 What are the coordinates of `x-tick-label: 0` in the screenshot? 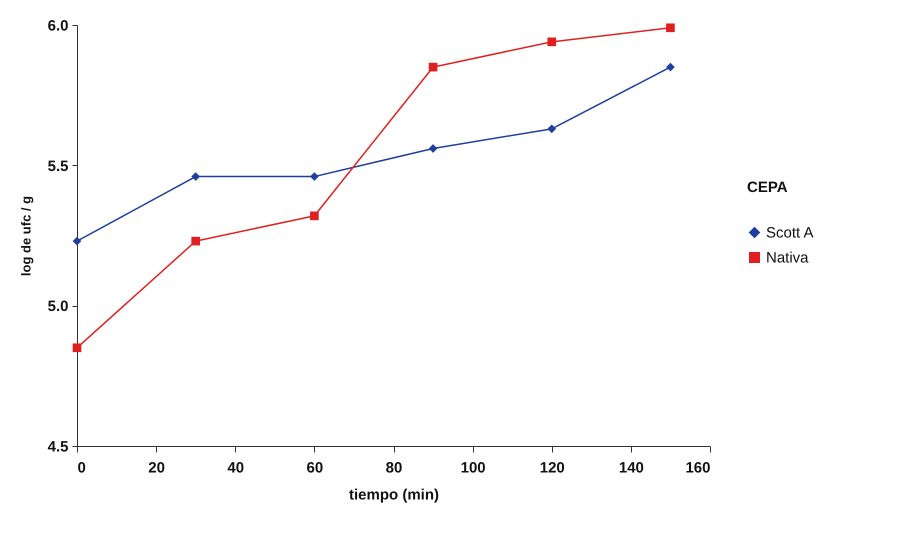 It's located at (82, 468).